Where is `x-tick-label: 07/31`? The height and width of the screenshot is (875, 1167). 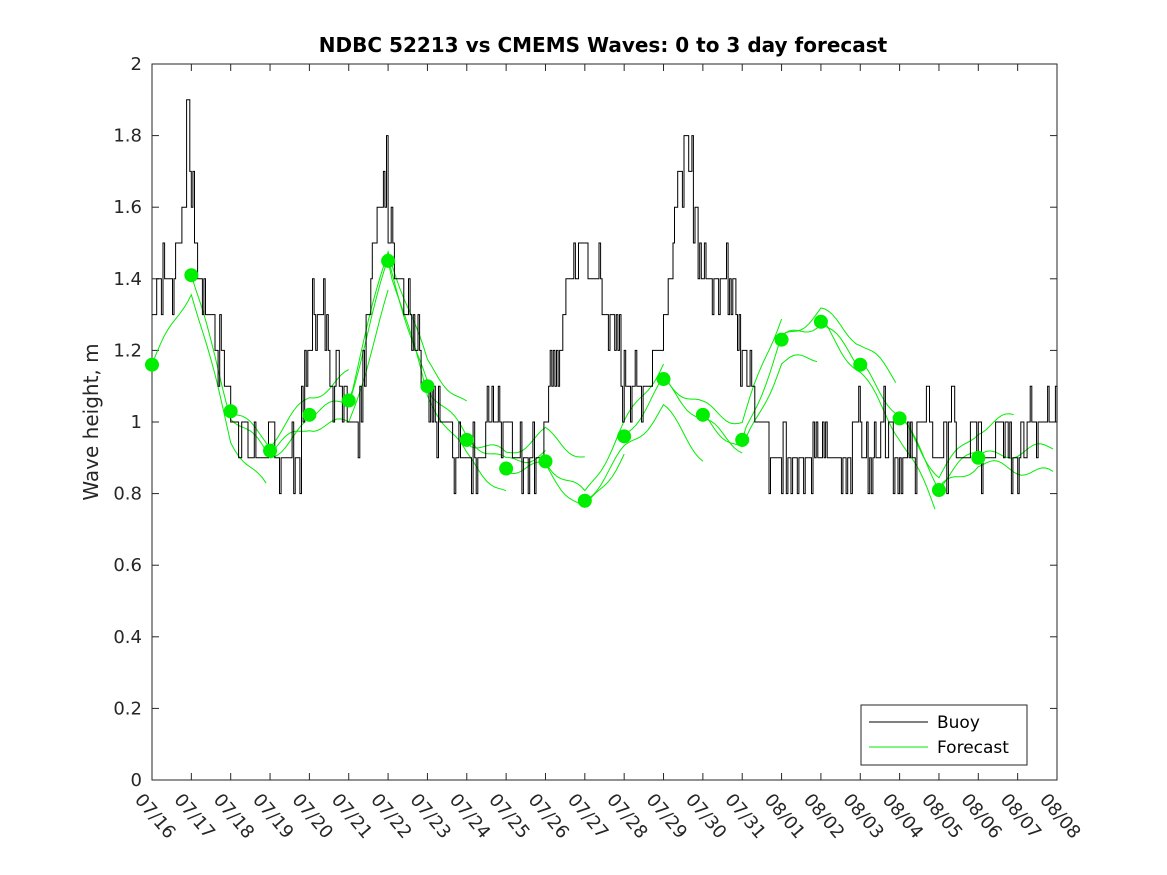 x-tick-label: 07/31 is located at coordinates (744, 816).